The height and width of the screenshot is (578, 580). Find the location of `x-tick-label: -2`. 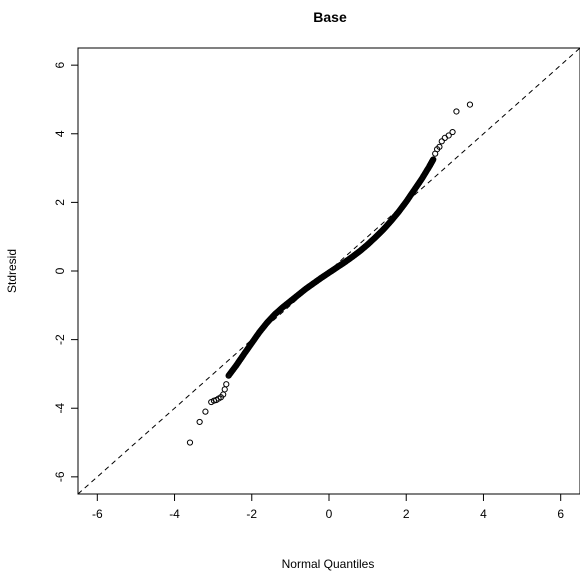

x-tick-label: -2 is located at coordinates (251, 514).